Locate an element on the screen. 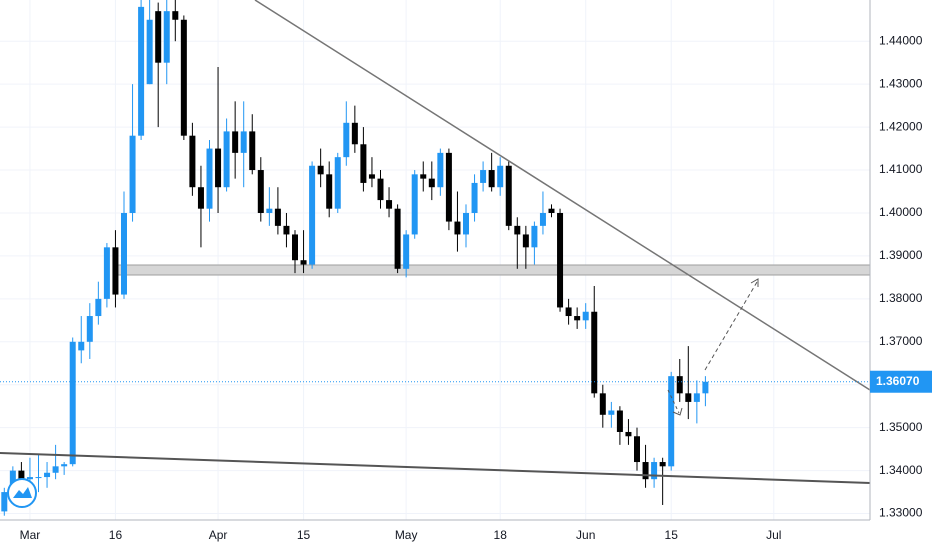 Image resolution: width=932 pixels, height=550 pixels. support-zone is located at coordinates (492, 270).